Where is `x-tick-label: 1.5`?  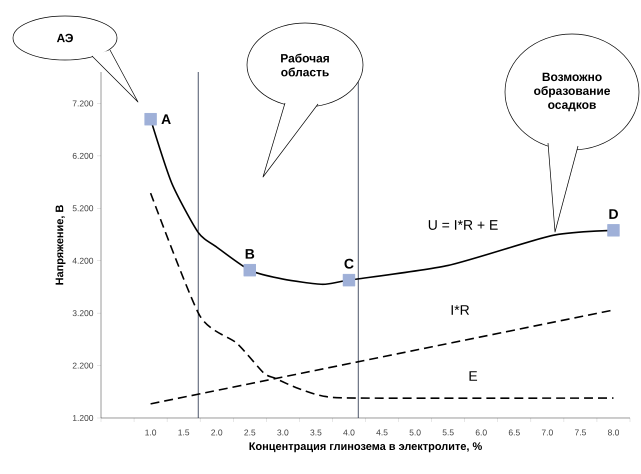
x-tick-label: 1.5 is located at coordinates (184, 432).